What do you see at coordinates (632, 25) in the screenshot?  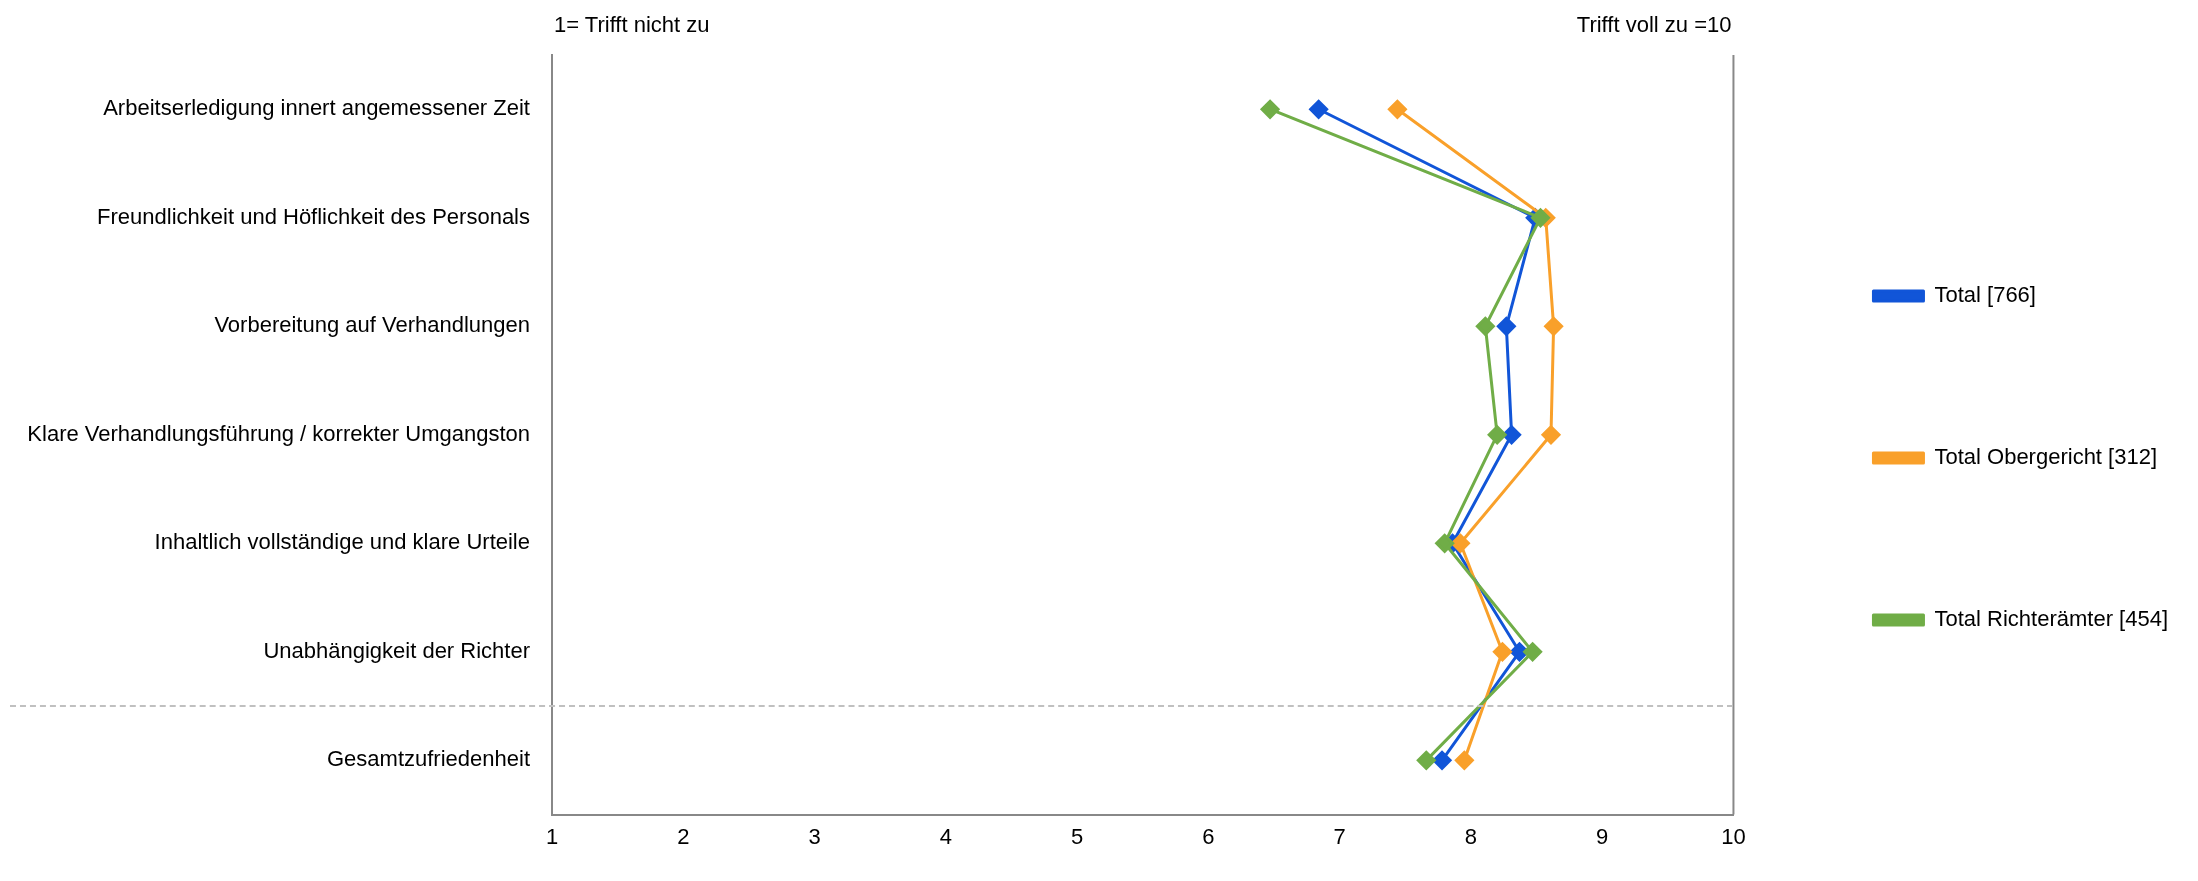 I see `text: 1= Trifft nicht zu` at bounding box center [632, 25].